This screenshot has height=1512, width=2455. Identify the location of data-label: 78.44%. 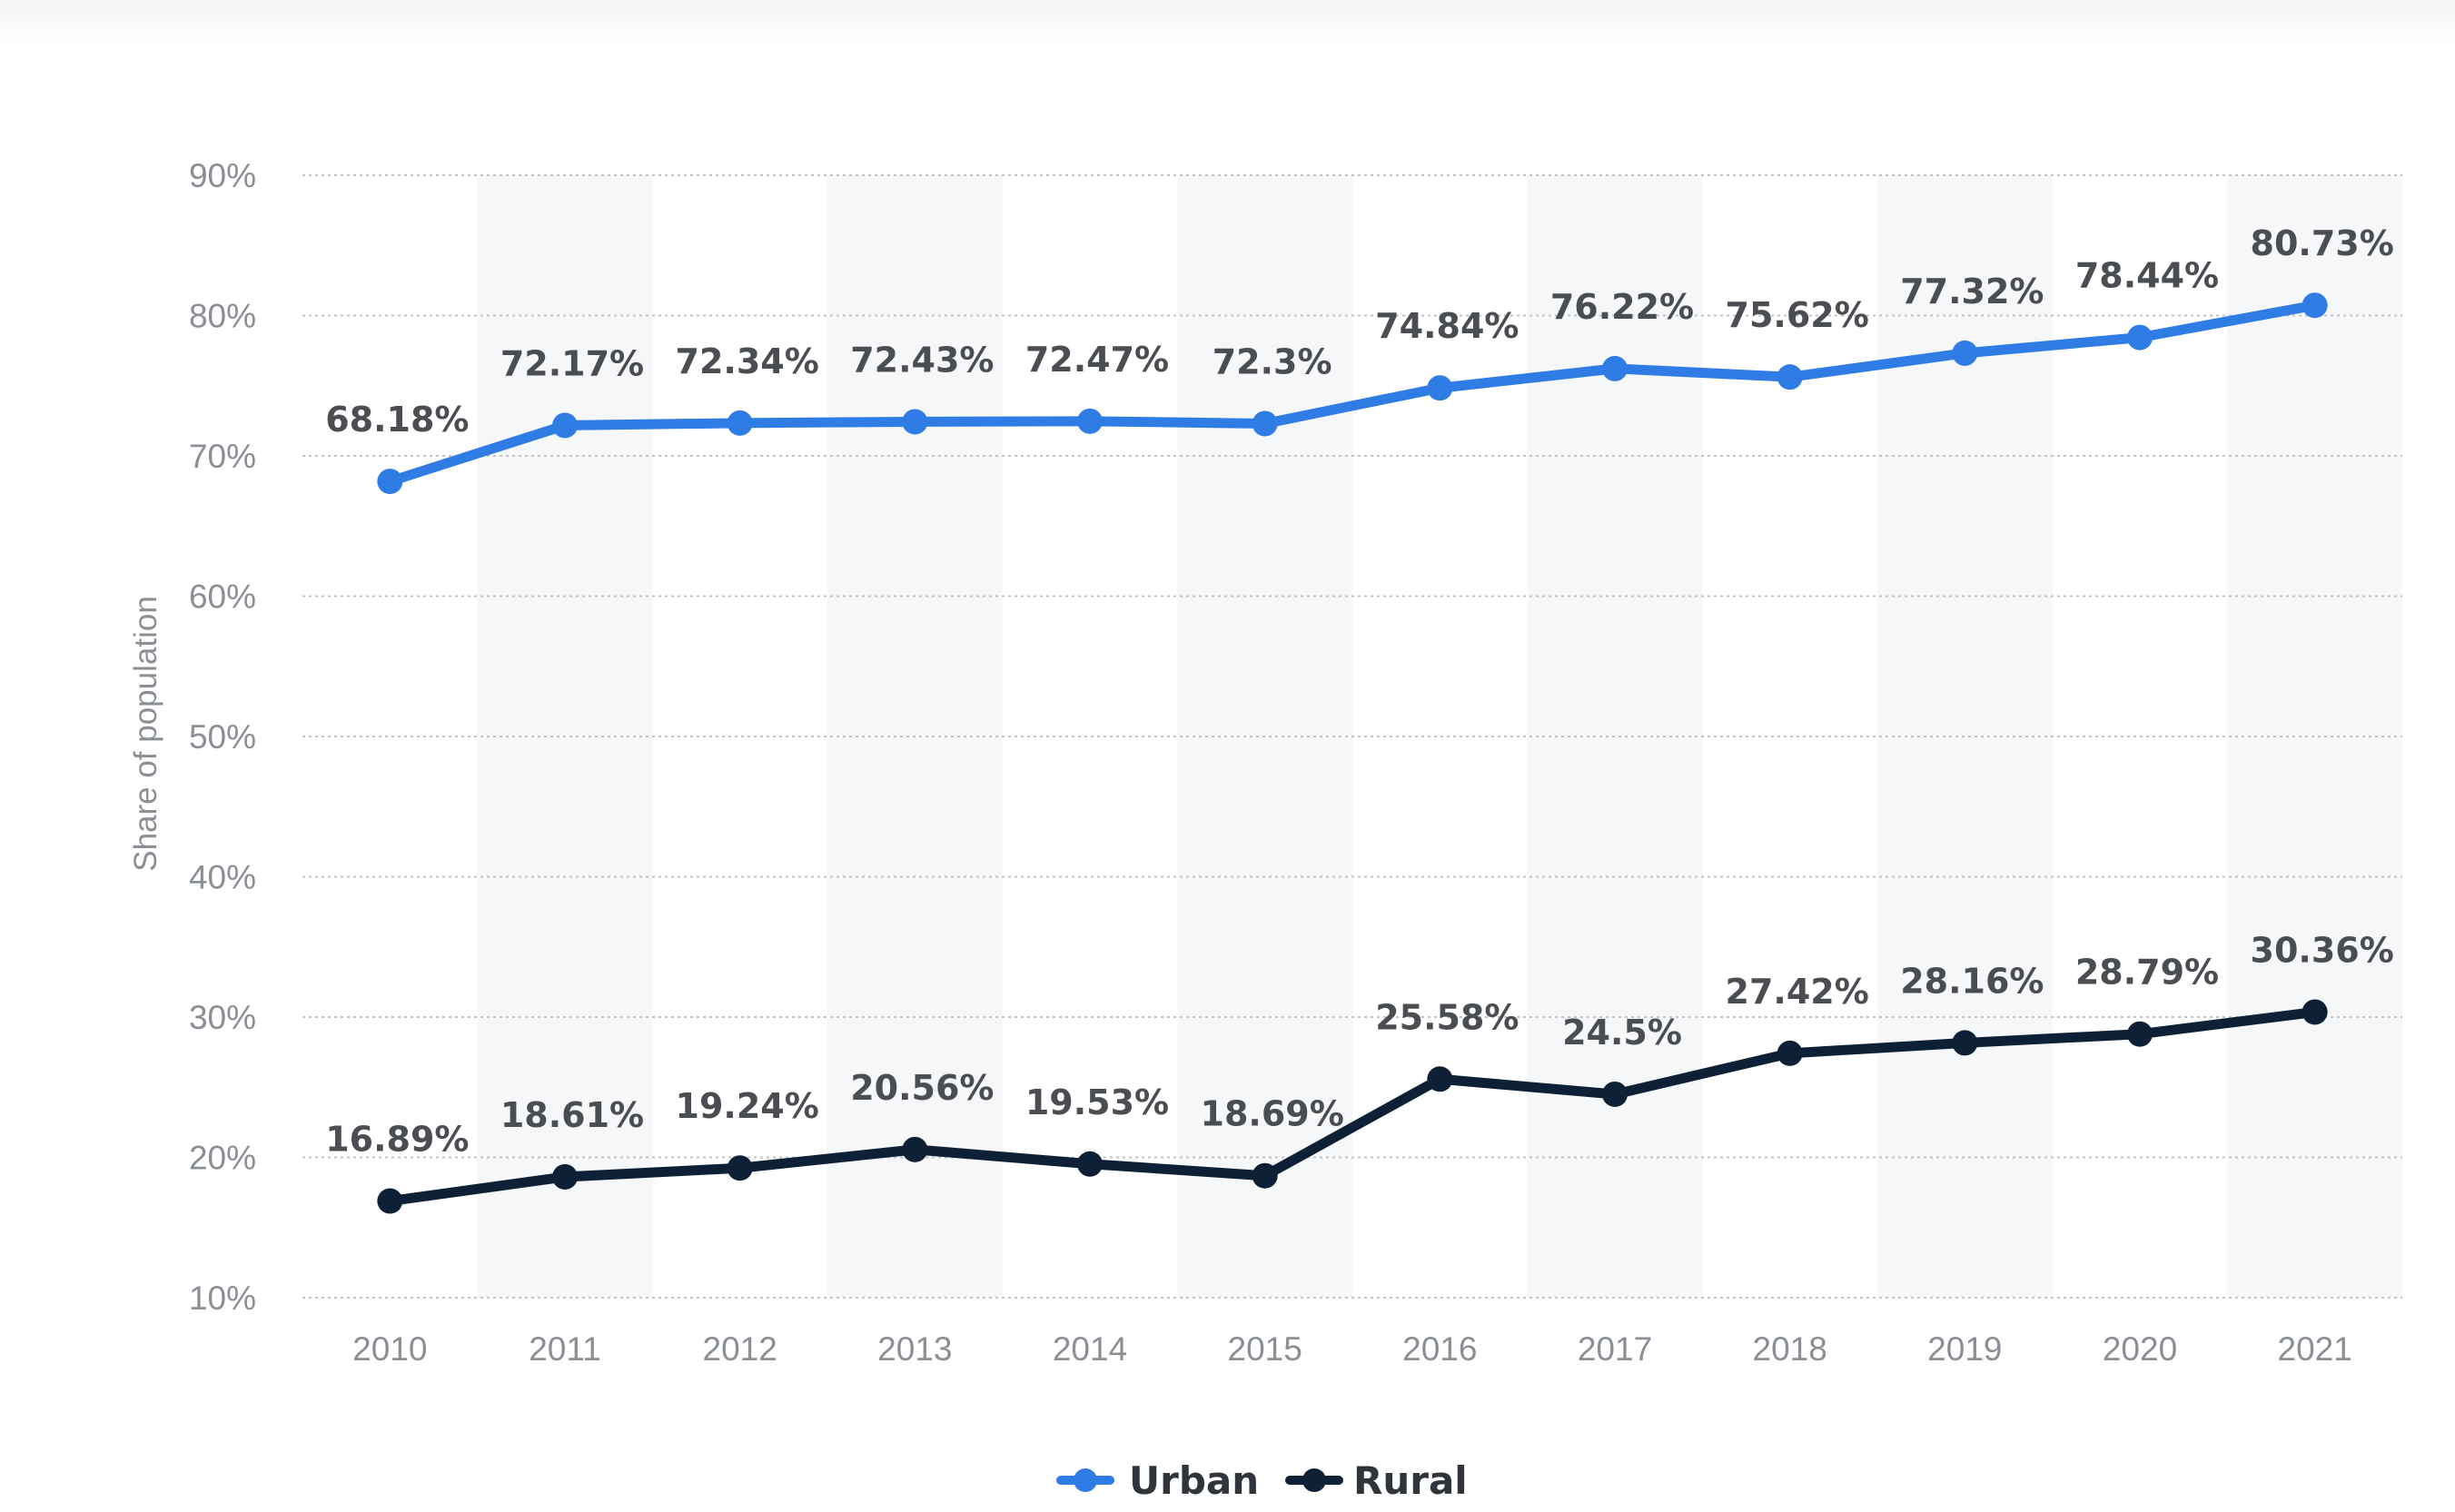
(2147, 276).